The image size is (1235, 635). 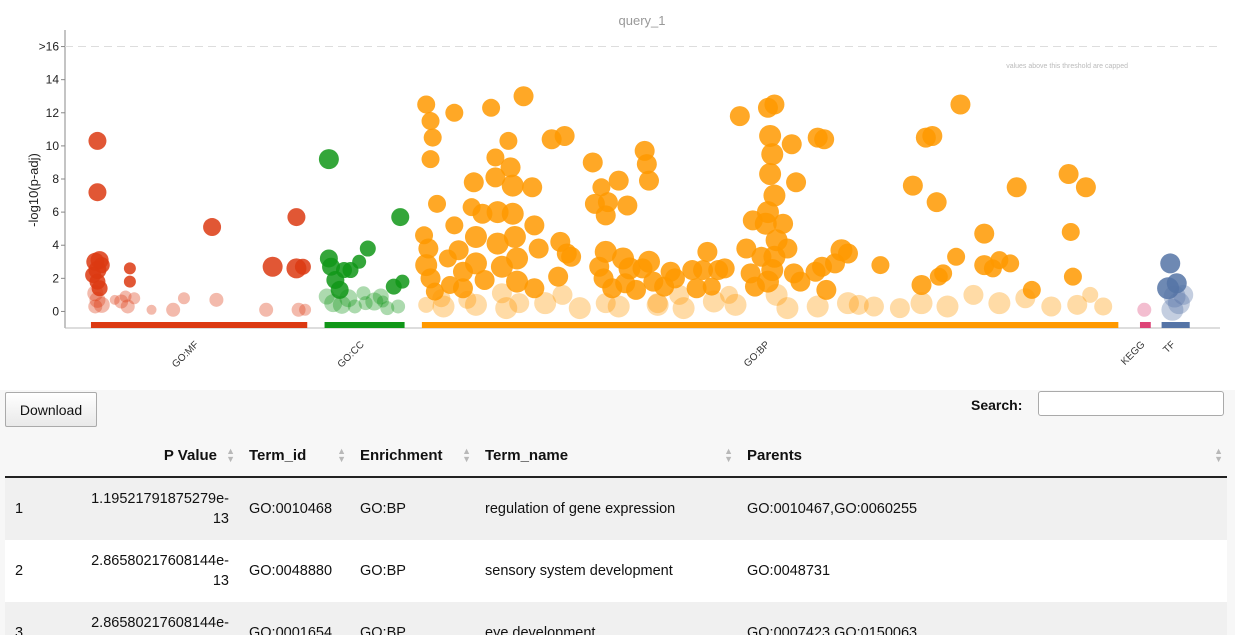 What do you see at coordinates (55, 278) in the screenshot?
I see `y-tick-label: 2` at bounding box center [55, 278].